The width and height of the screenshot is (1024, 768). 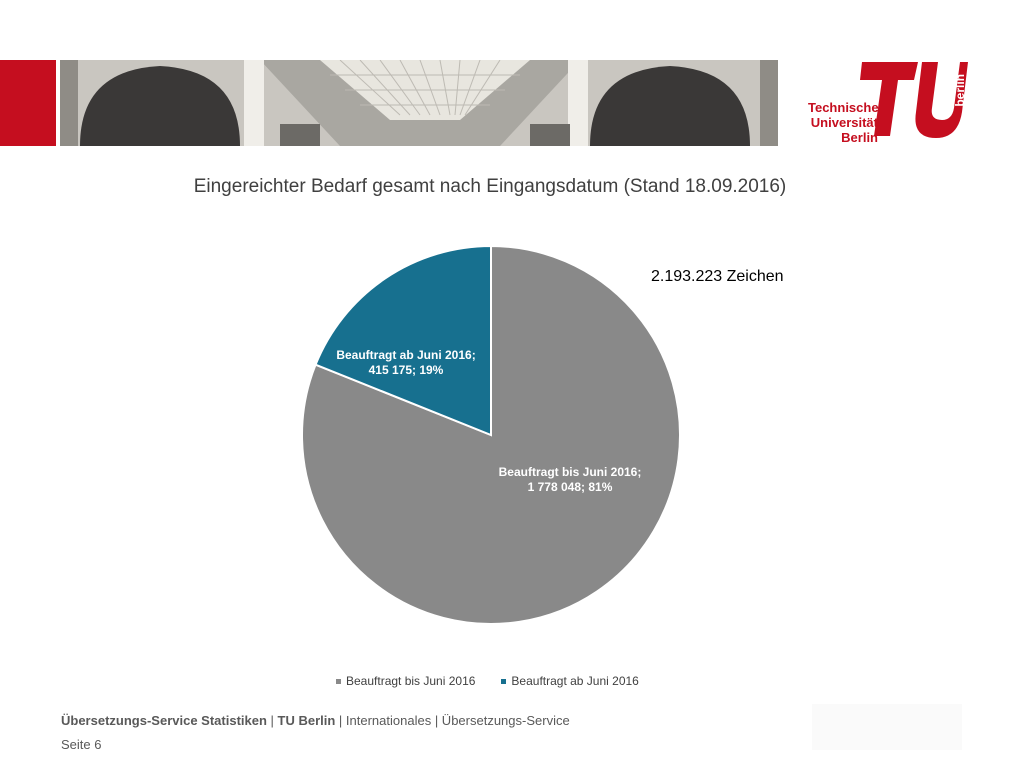 I want to click on logo-text-line2: Universität, so click(x=844, y=122).